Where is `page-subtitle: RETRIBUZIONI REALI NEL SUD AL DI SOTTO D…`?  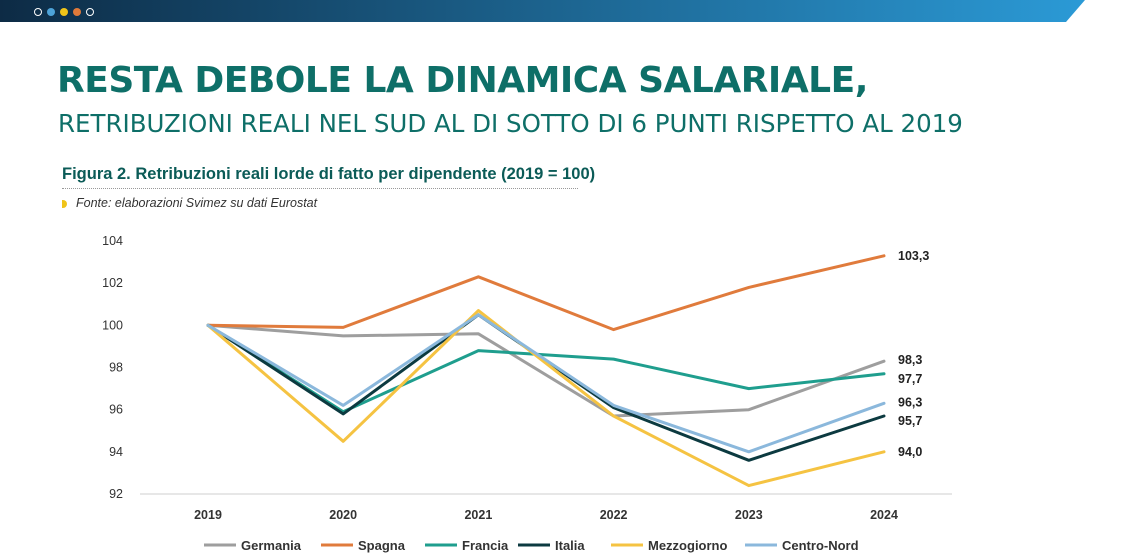
page-subtitle: RETRIBUZIONI REALI NEL SUD AL DI SOTTO D… is located at coordinates (510, 123).